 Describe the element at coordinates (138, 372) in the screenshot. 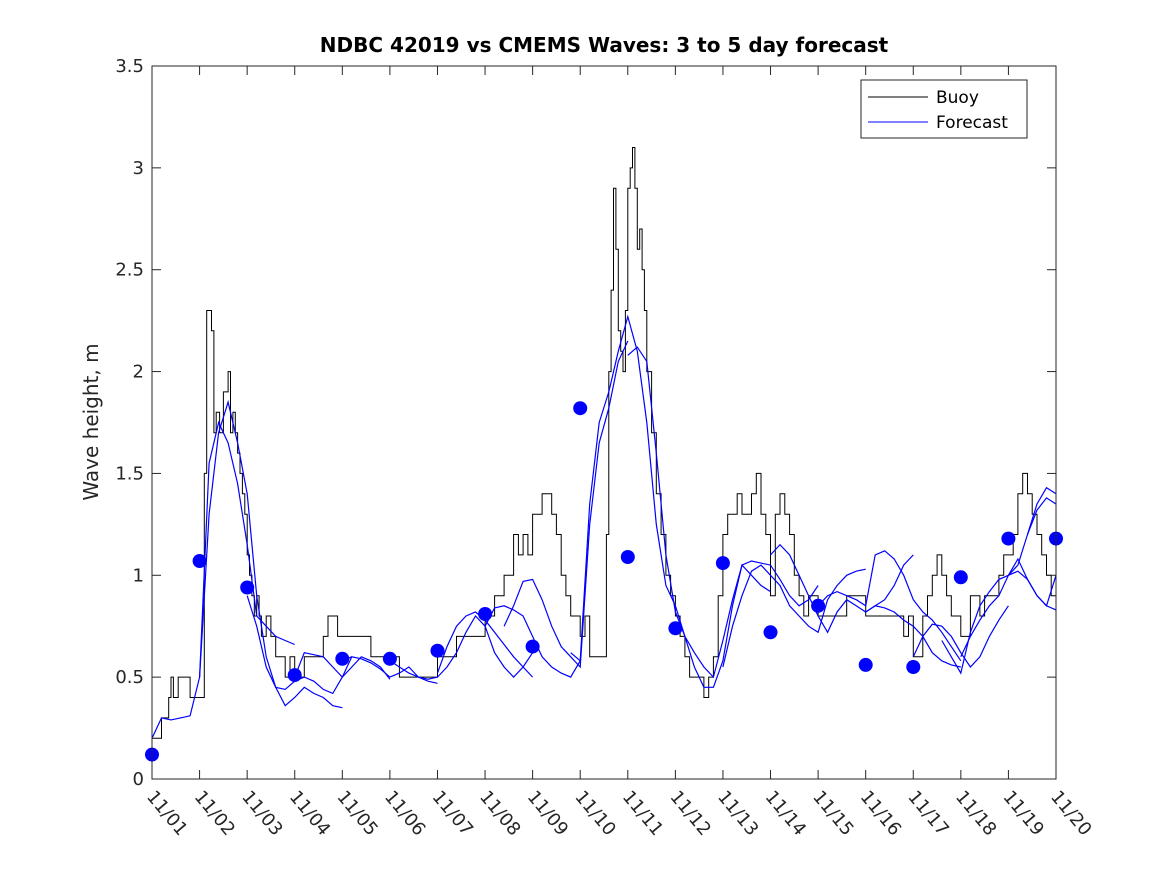

I see `y-tick-label: 2` at that location.